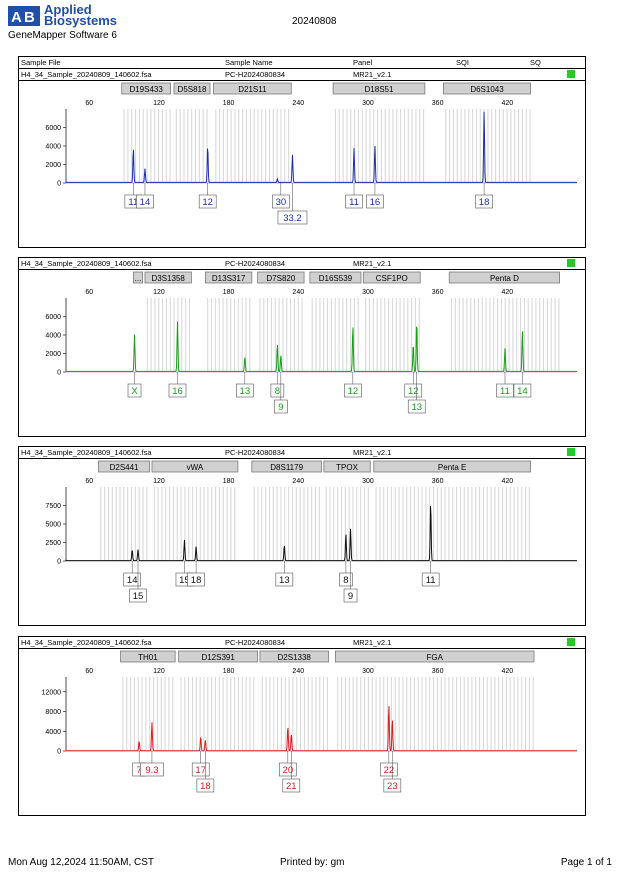  What do you see at coordinates (249, 62) in the screenshot?
I see `col-sample-name: Sample Name` at bounding box center [249, 62].